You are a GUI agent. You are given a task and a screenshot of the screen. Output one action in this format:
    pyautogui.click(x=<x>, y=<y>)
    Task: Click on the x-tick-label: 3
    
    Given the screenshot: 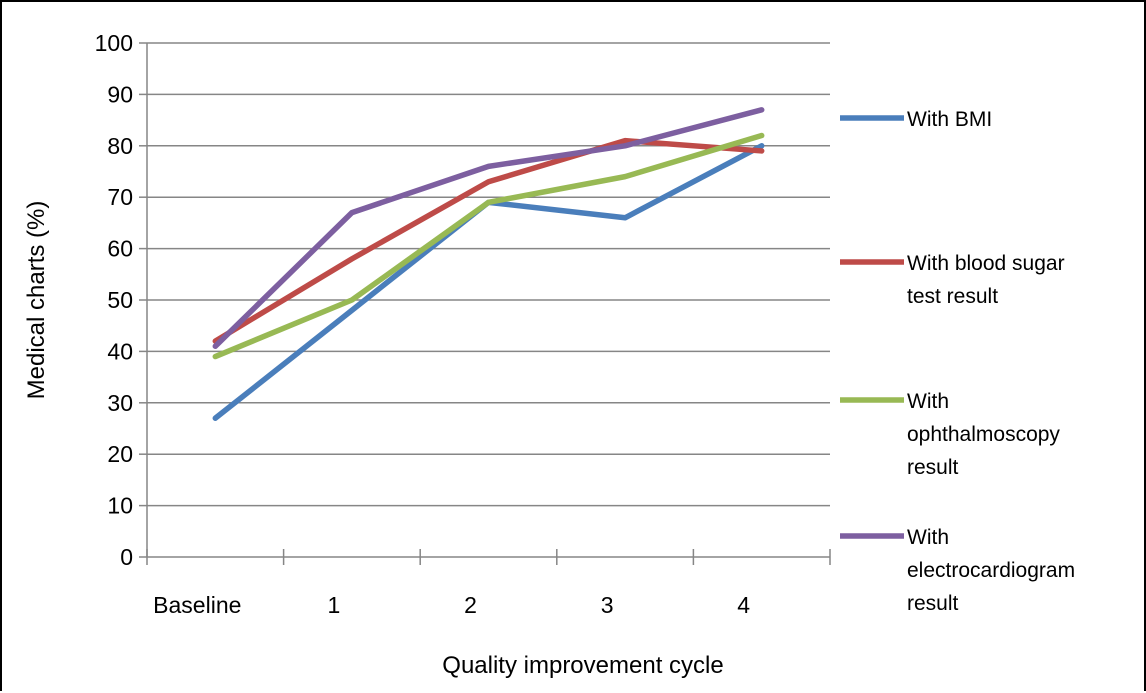 What is the action you would take?
    pyautogui.click(x=607, y=605)
    